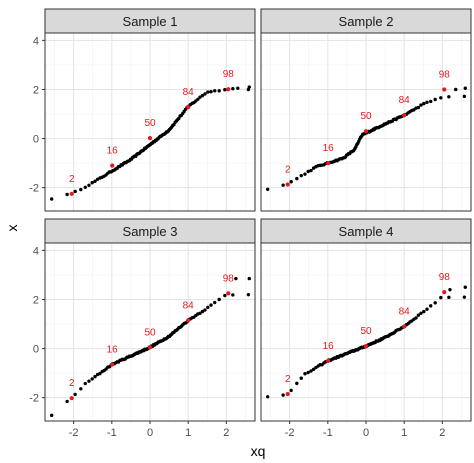  I want to click on y-tick-label: 0, so click(36, 140).